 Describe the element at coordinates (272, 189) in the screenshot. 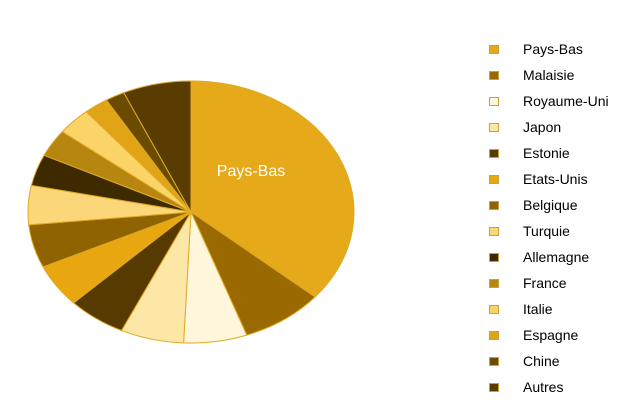

I see `pie-slice-pays-bas` at that location.